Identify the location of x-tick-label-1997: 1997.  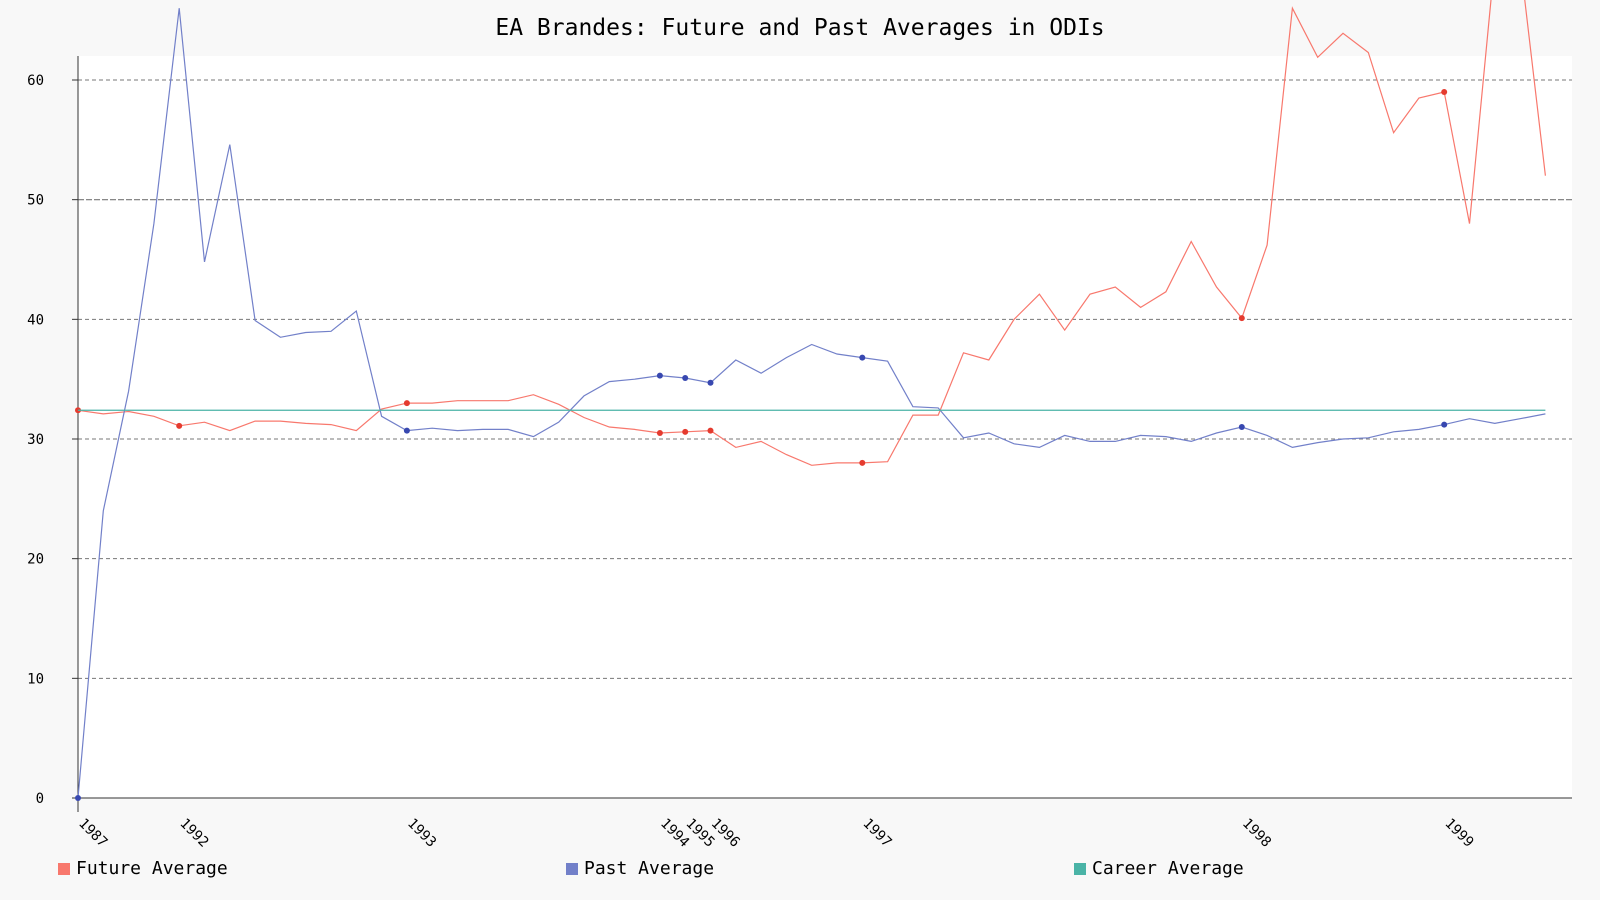
(876, 833).